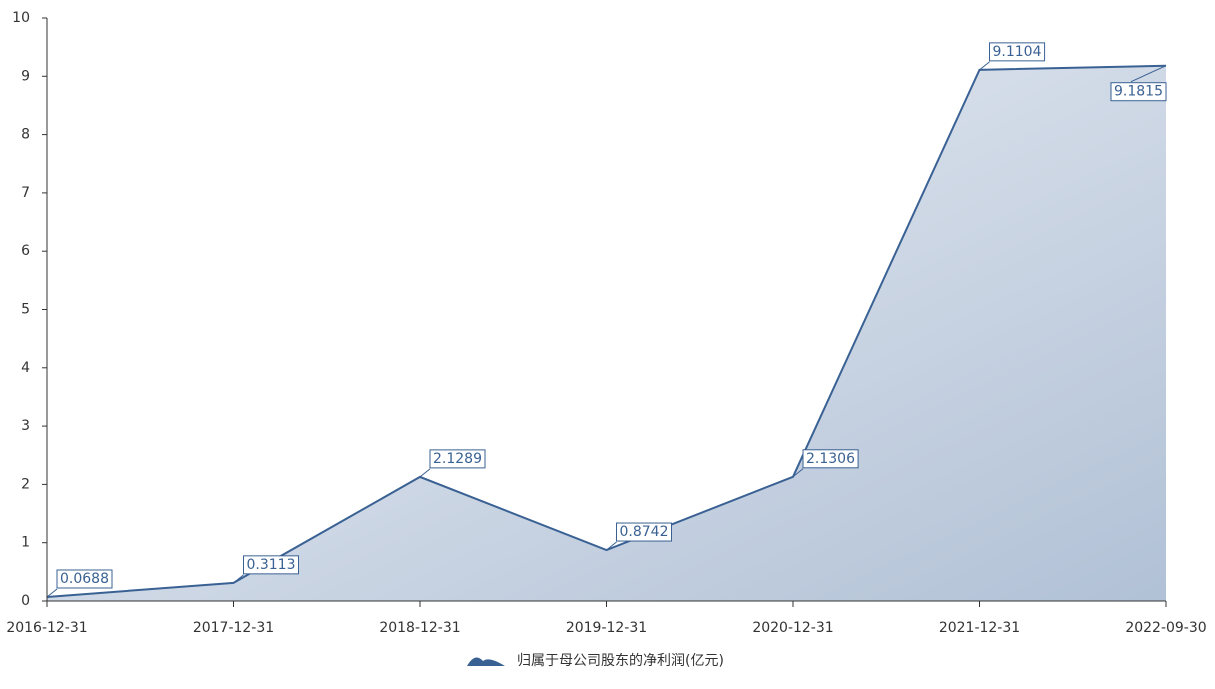 The width and height of the screenshot is (1215, 689). What do you see at coordinates (25, 368) in the screenshot?
I see `y-tick-label: 4` at bounding box center [25, 368].